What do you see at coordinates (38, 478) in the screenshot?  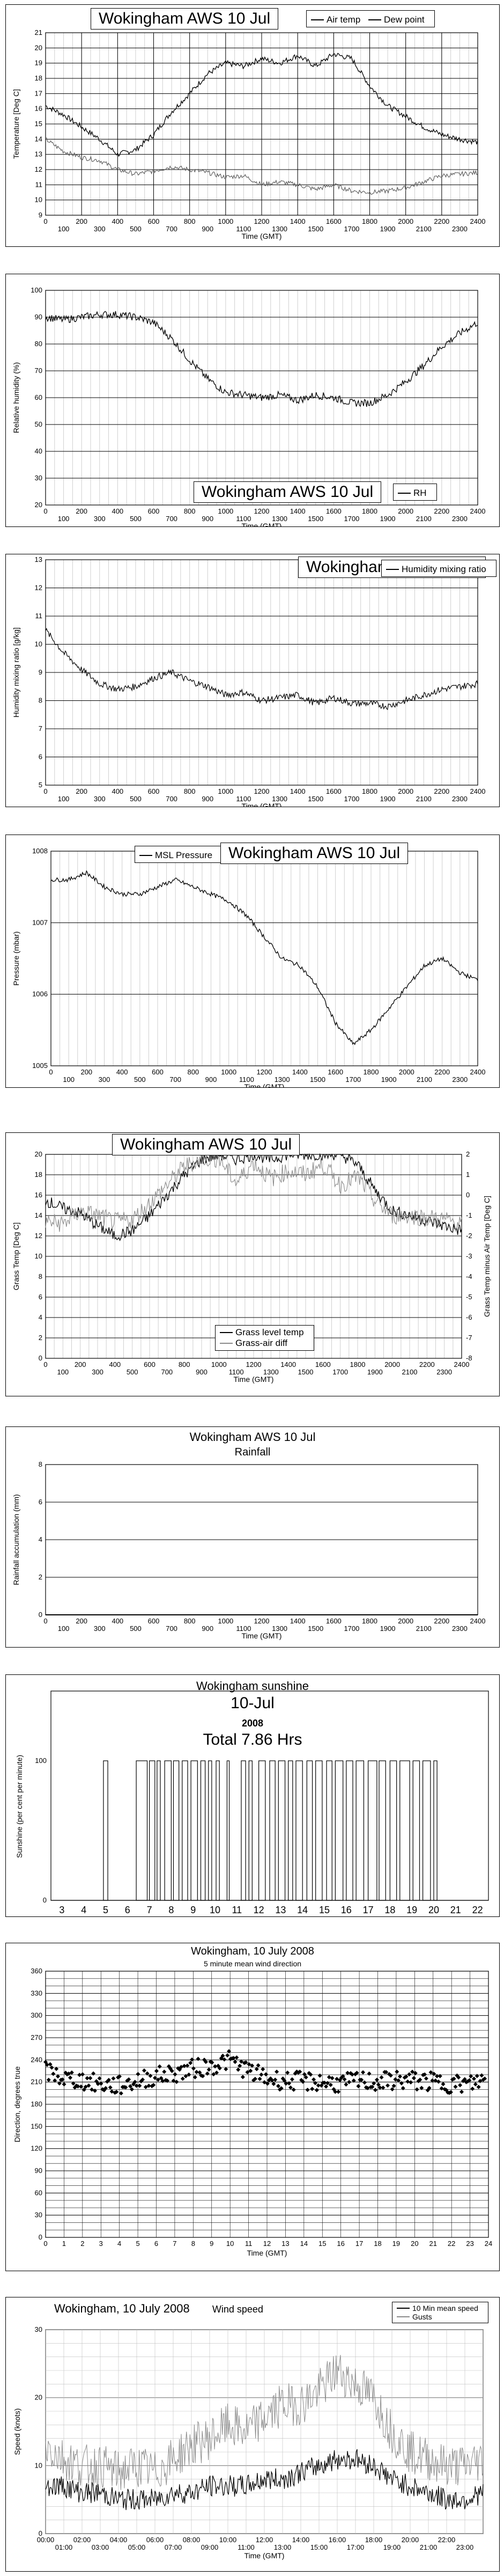 I see `y-tick-label: 30` at bounding box center [38, 478].